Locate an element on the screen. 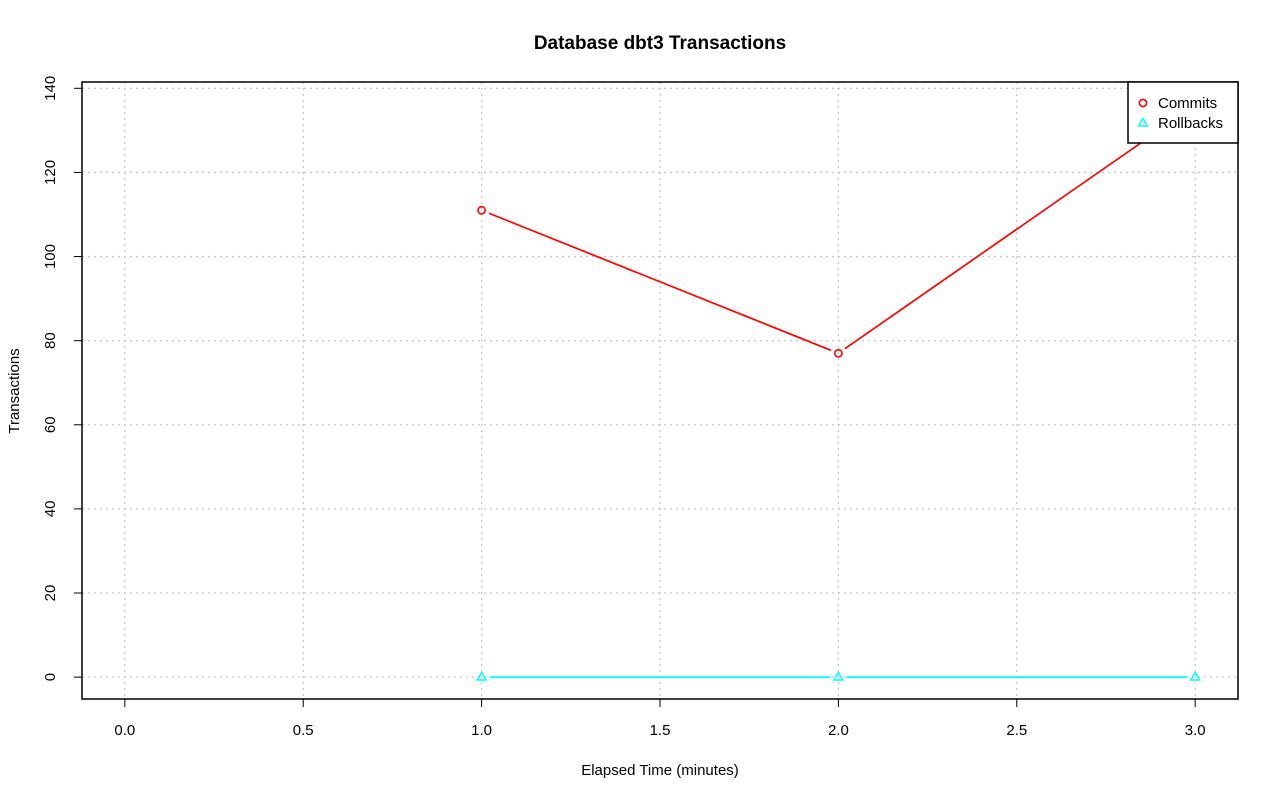 The width and height of the screenshot is (1280, 806). x-axis-label: Elapsed Time (minutes) is located at coordinates (660, 770).